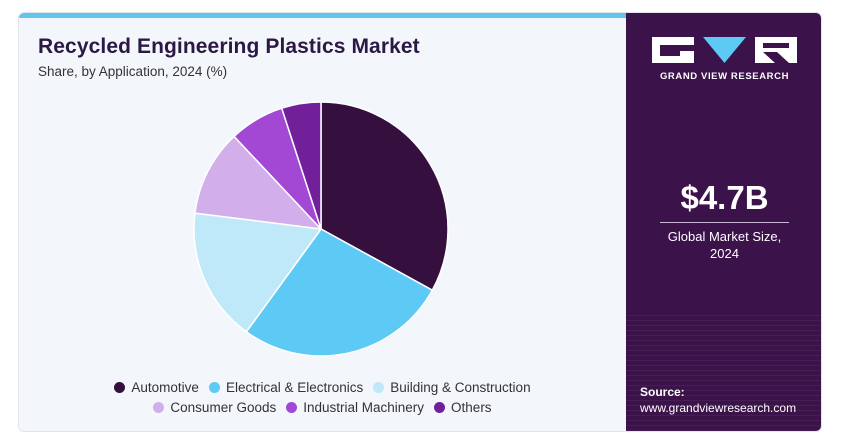 Image resolution: width=856 pixels, height=439 pixels. What do you see at coordinates (724, 50) in the screenshot?
I see `grand-view-research-logo-icon` at bounding box center [724, 50].